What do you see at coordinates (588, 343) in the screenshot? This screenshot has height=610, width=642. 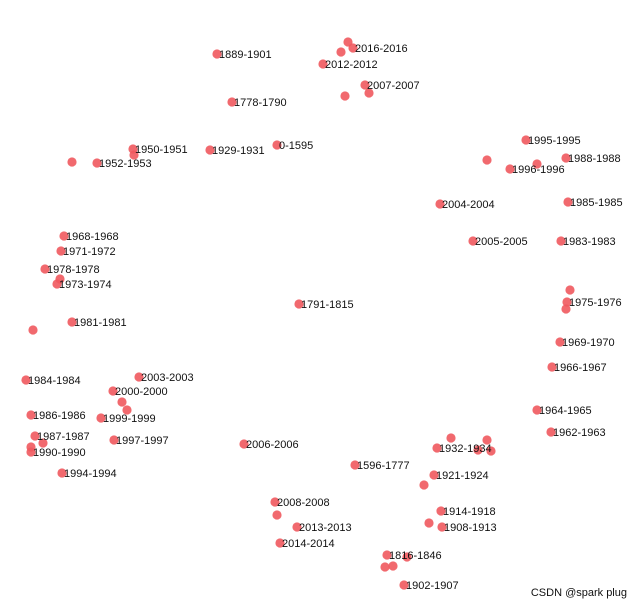 I see `point-label: 1969-1970` at bounding box center [588, 343].